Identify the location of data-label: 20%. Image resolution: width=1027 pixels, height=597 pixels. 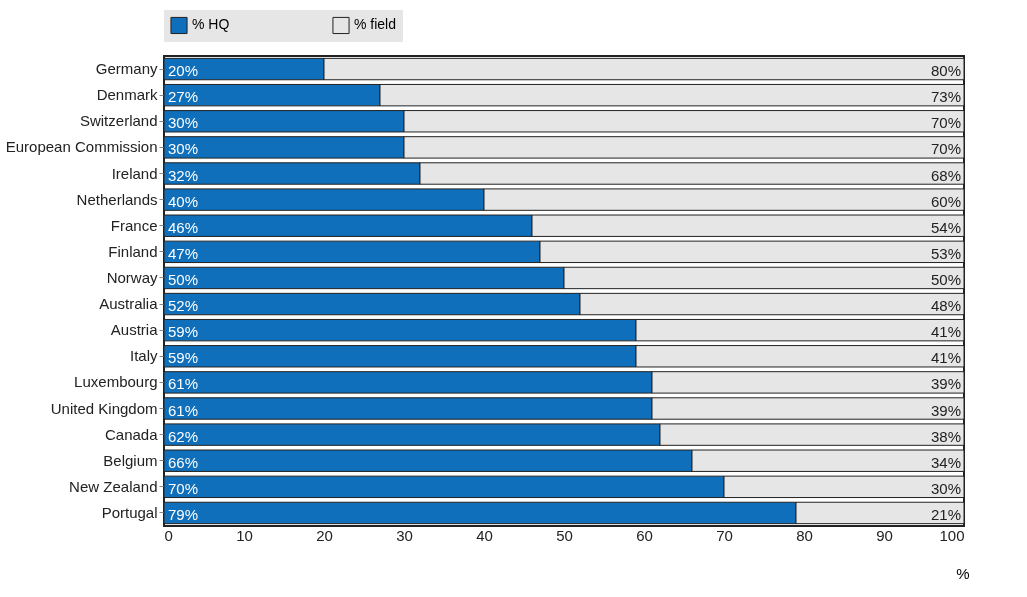
(183, 71).